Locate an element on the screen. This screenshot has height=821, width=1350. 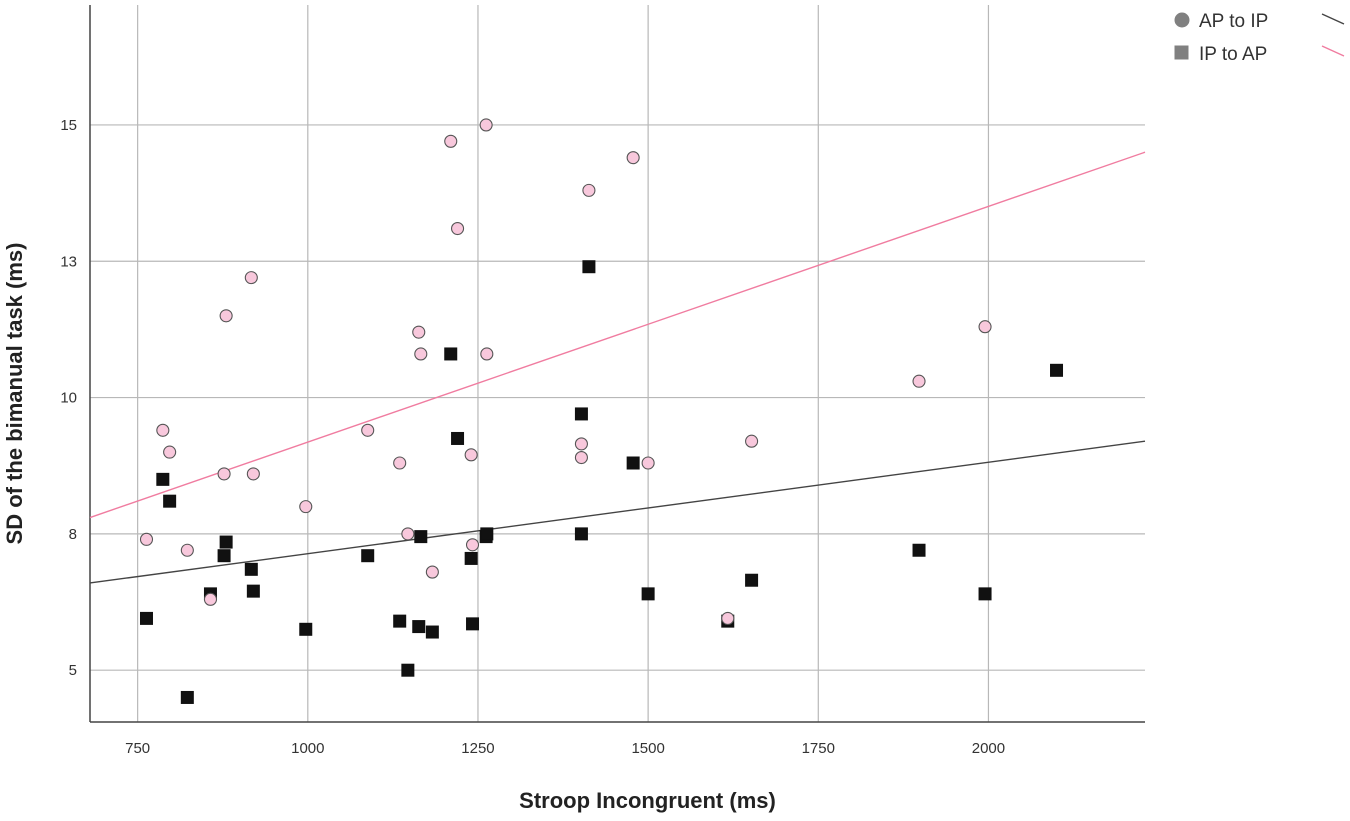
legend-fit-line-ap-to-ip is located at coordinates (1333, 19).